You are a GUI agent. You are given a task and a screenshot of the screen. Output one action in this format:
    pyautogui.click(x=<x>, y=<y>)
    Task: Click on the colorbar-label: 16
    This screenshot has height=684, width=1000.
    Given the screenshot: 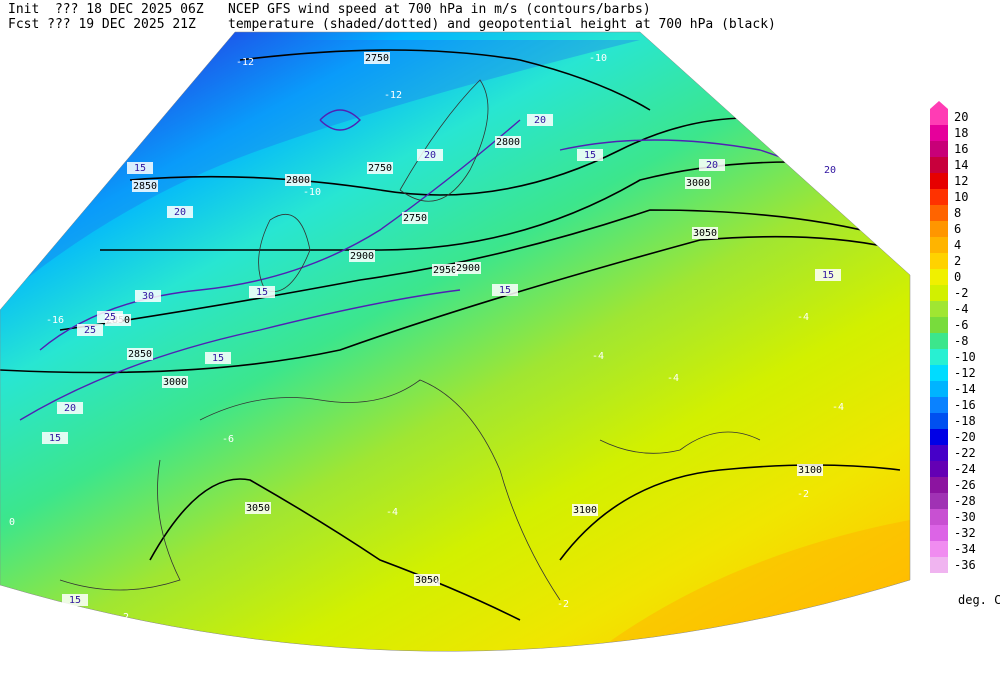 What is the action you would take?
    pyautogui.click(x=961, y=149)
    